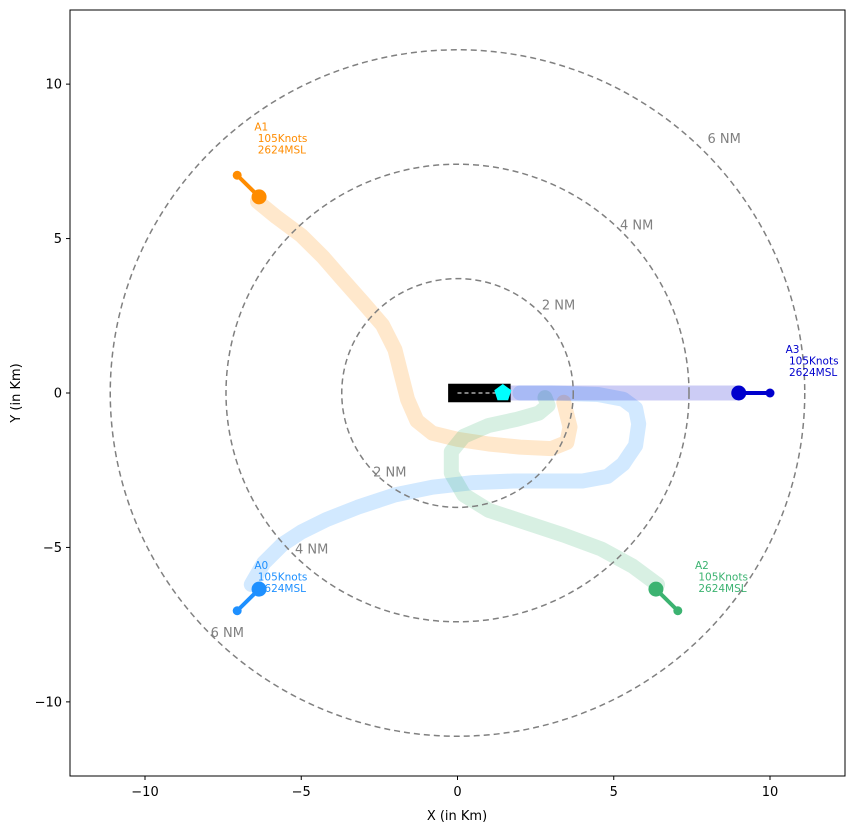 Image resolution: width=853 pixels, height=833 pixels. Describe the element at coordinates (53, 85) in the screenshot. I see `y-tick-label: 10` at that location.